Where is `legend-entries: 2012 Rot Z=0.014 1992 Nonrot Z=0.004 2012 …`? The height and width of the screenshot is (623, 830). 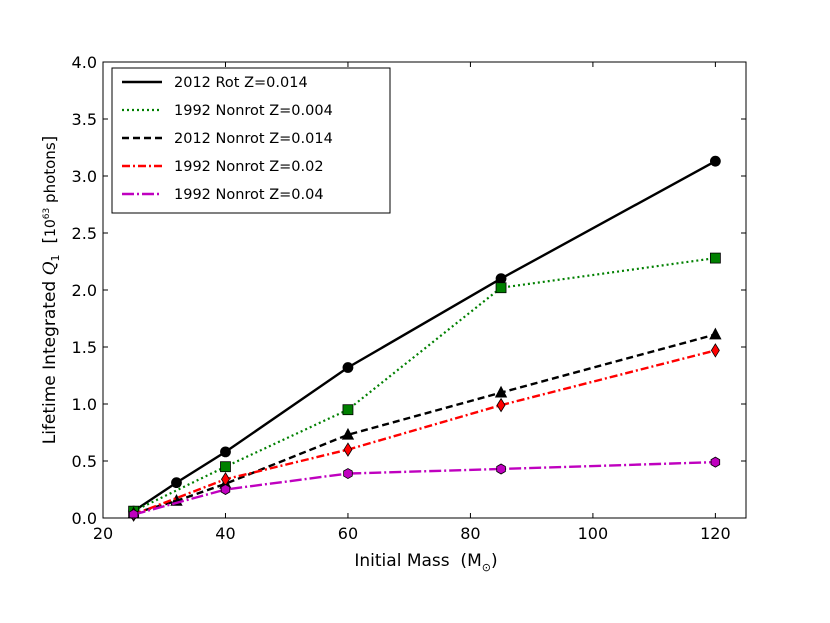 legend-entries: 2012 Rot Z=0.014 1992 Nonrot Z=0.004 2012 … is located at coordinates (227, 139).